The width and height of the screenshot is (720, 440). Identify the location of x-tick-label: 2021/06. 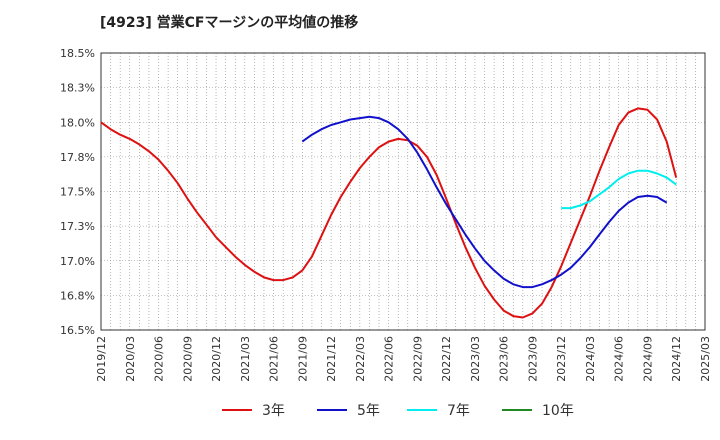
(274, 359).